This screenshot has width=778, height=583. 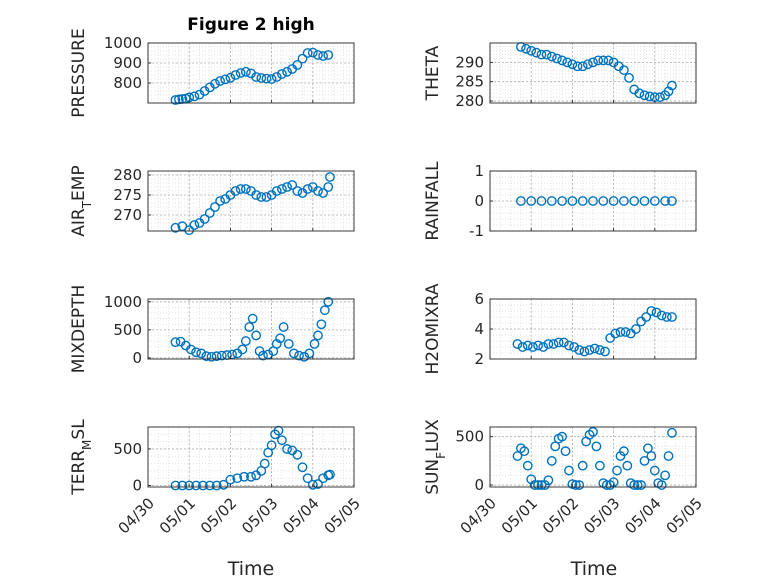 I want to click on subplot-h2omixra: 2 4 6 H2OMIXRA, so click(x=560, y=329).